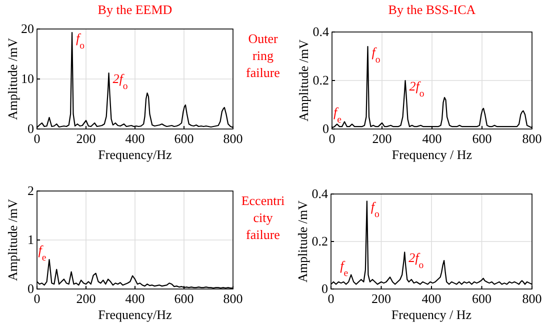  Describe the element at coordinates (263, 55) in the screenshot. I see `text: Outer ring failure` at that location.